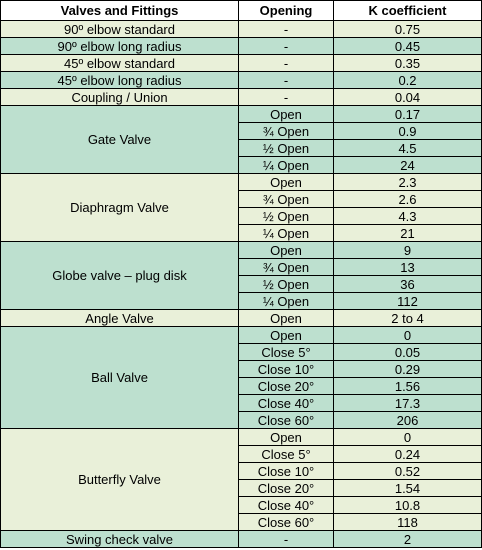 The width and height of the screenshot is (482, 550). I want to click on k-coefficient-cell: 2.6, so click(407, 199).